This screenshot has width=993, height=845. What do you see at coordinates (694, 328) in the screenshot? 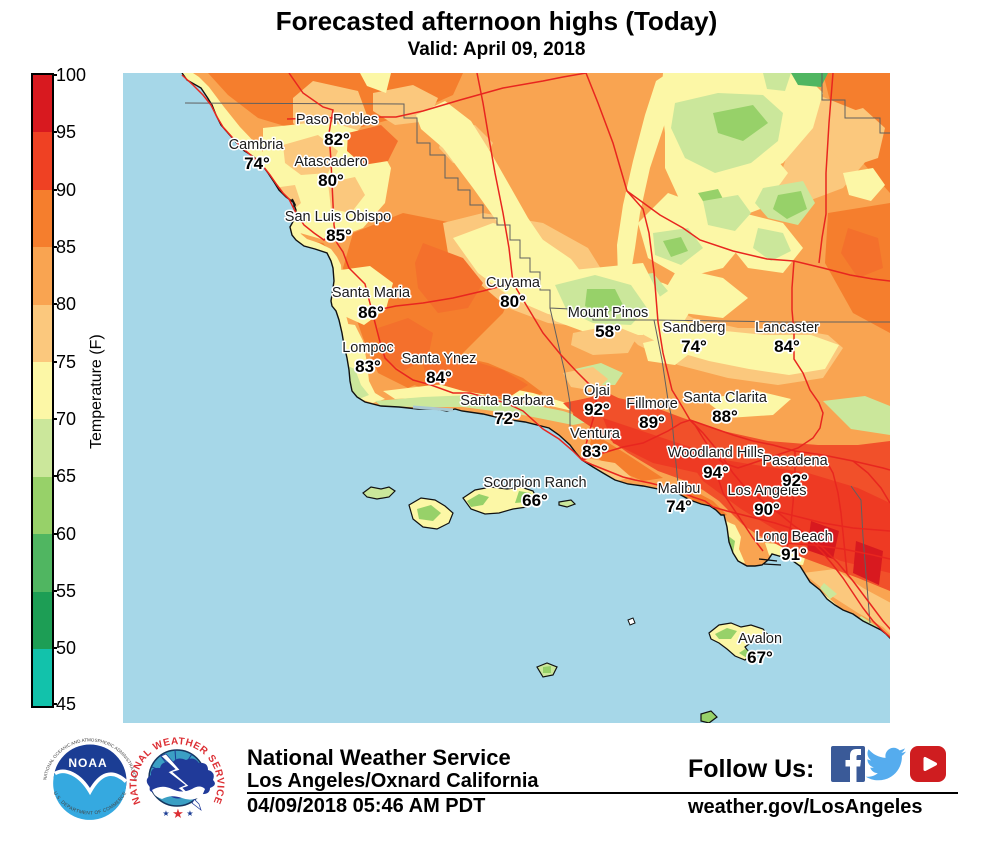
I see `svg-text: Sandberg` at bounding box center [694, 328].